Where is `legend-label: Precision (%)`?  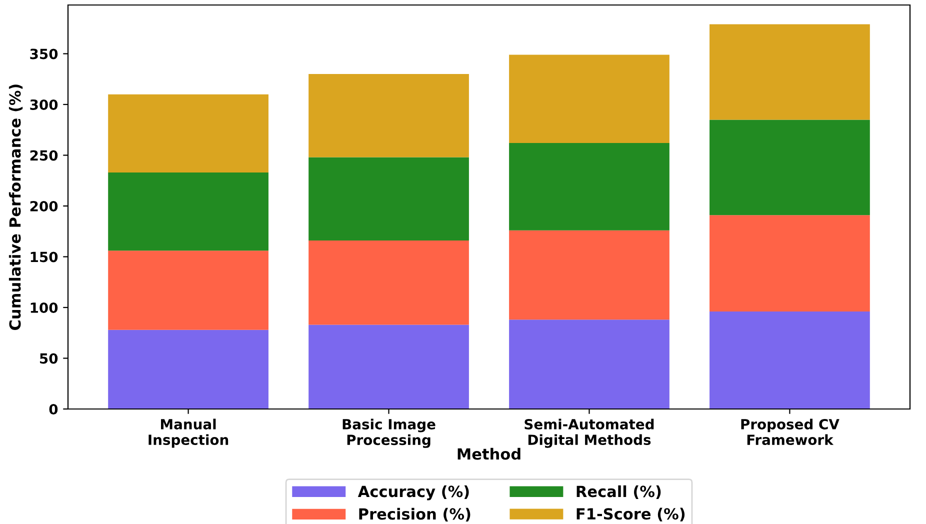
legend-label: Precision (%) is located at coordinates (414, 515).